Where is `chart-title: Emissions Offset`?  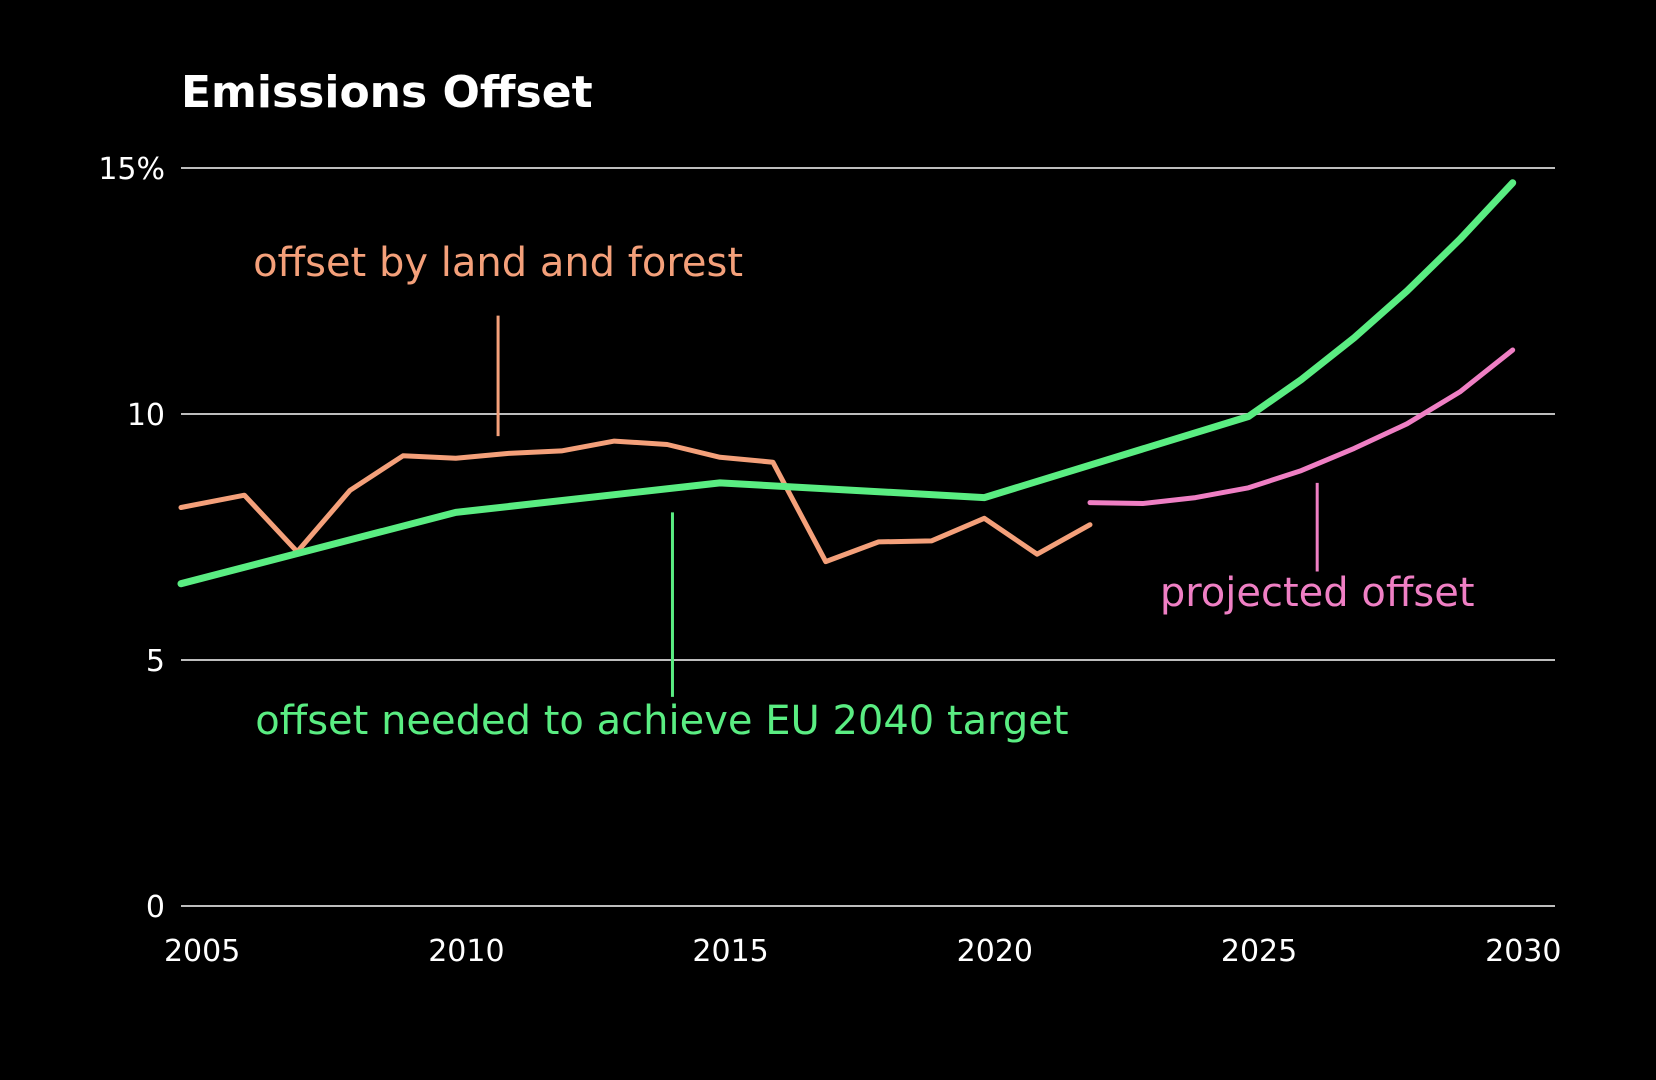
chart-title: Emissions Offset is located at coordinates (387, 92).